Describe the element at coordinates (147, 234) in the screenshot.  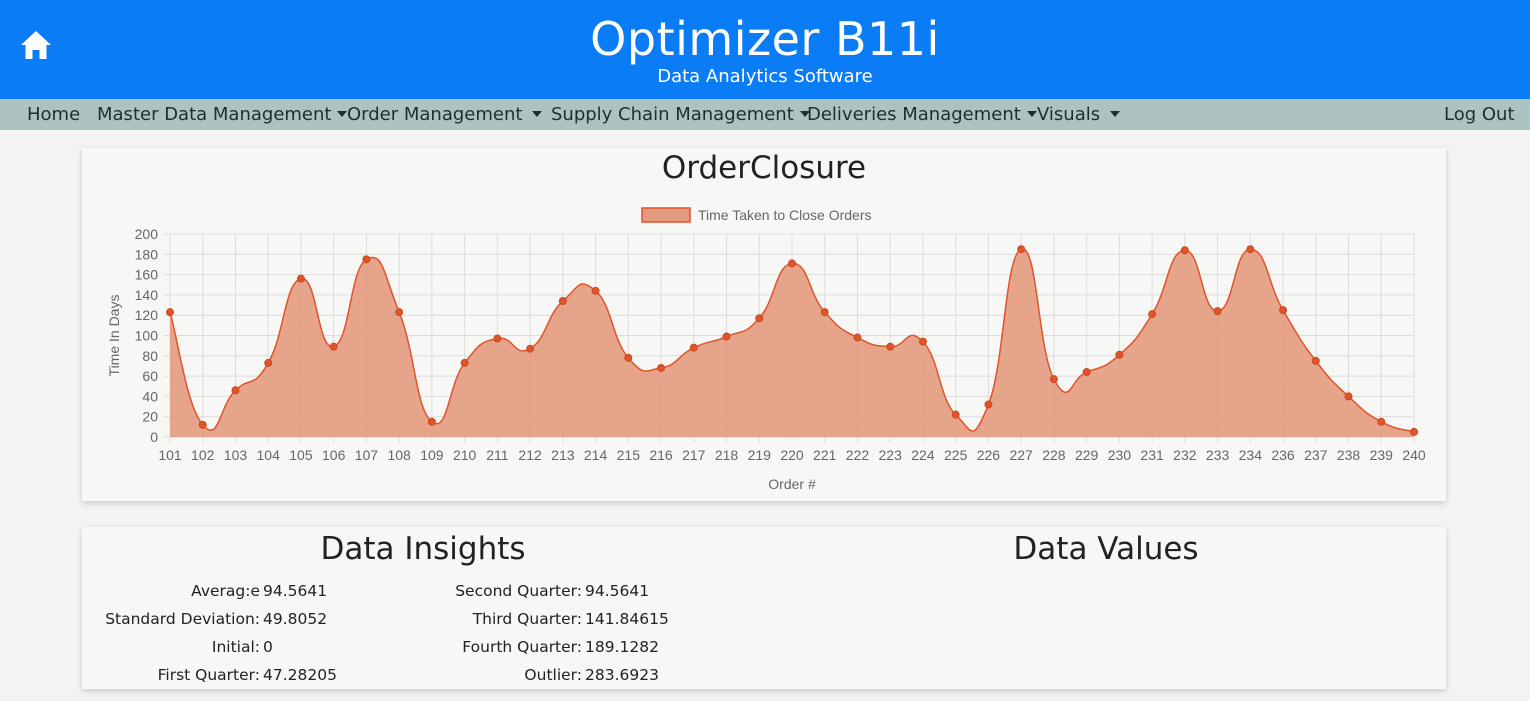
I see `y-tick-label: 200` at that location.